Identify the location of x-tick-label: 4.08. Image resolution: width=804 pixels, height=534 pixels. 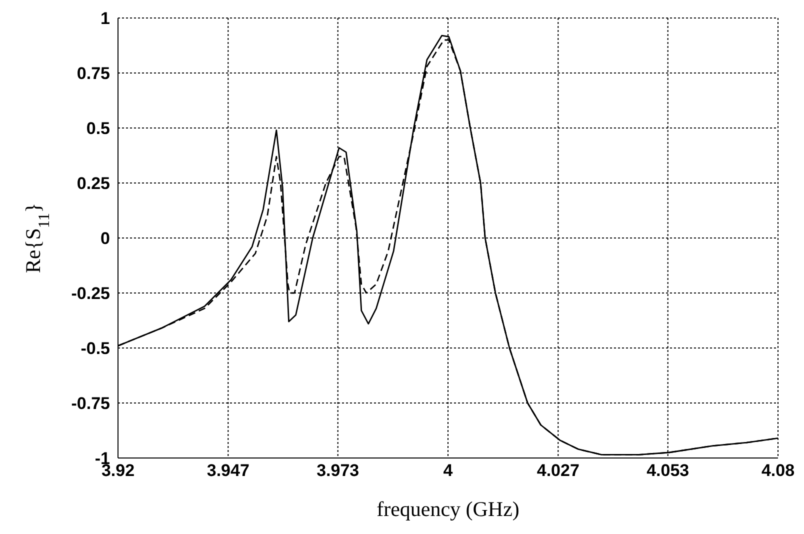
(778, 470).